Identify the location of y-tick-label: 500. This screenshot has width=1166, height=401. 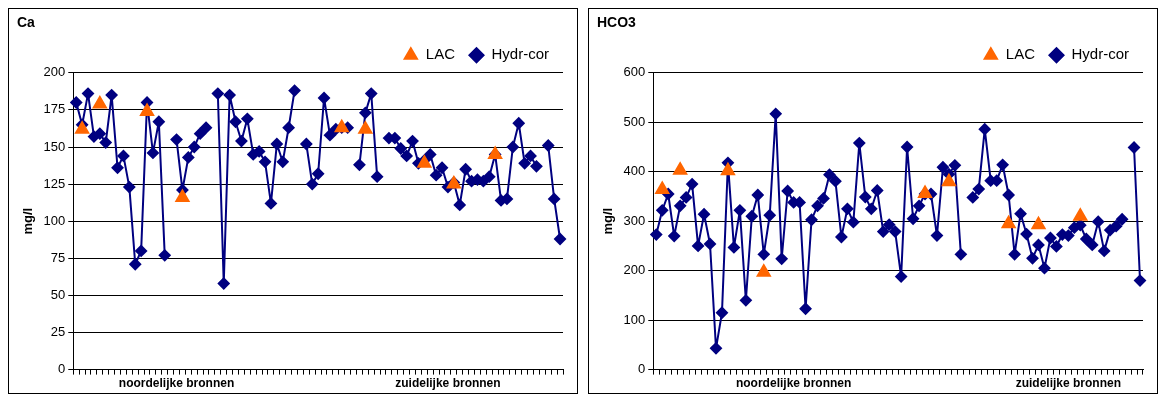
(634, 121).